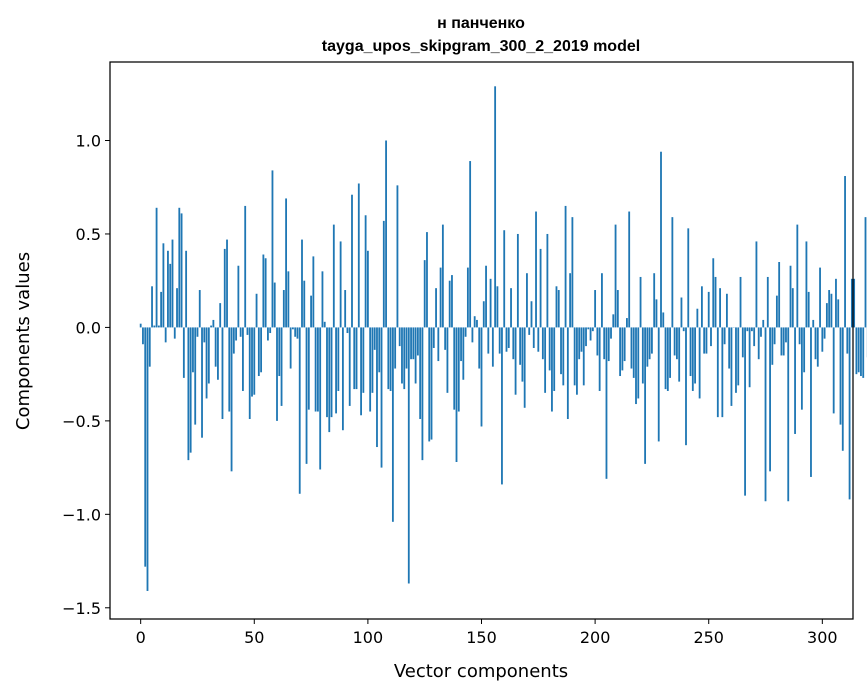 The width and height of the screenshot is (867, 696). I want to click on y-tick-label: 0.0, so click(88, 327).